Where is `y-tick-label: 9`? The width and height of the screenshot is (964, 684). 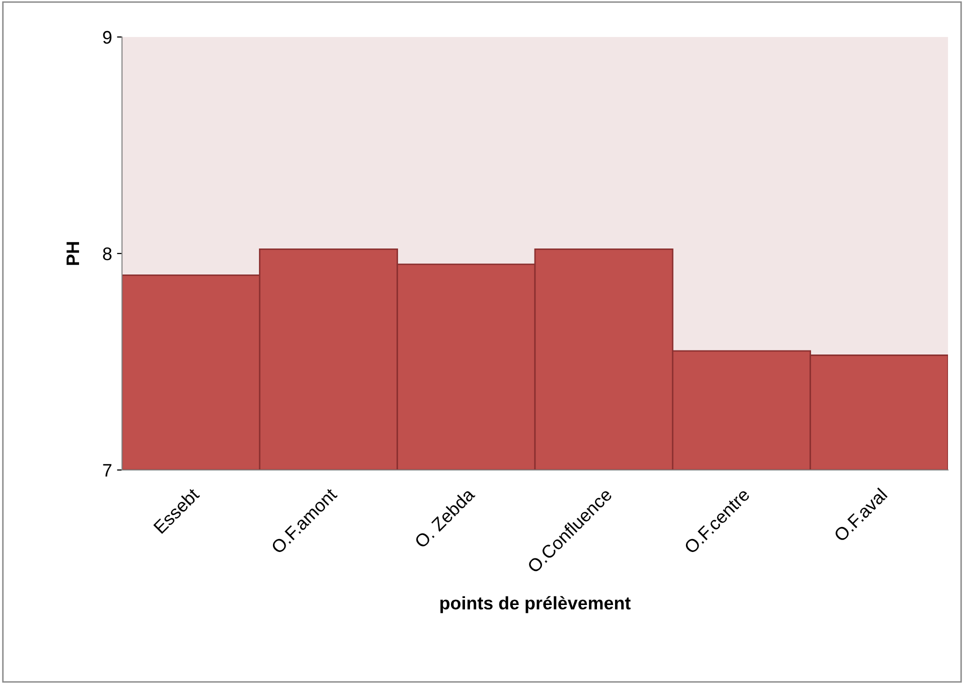 y-tick-label: 9 is located at coordinates (107, 37).